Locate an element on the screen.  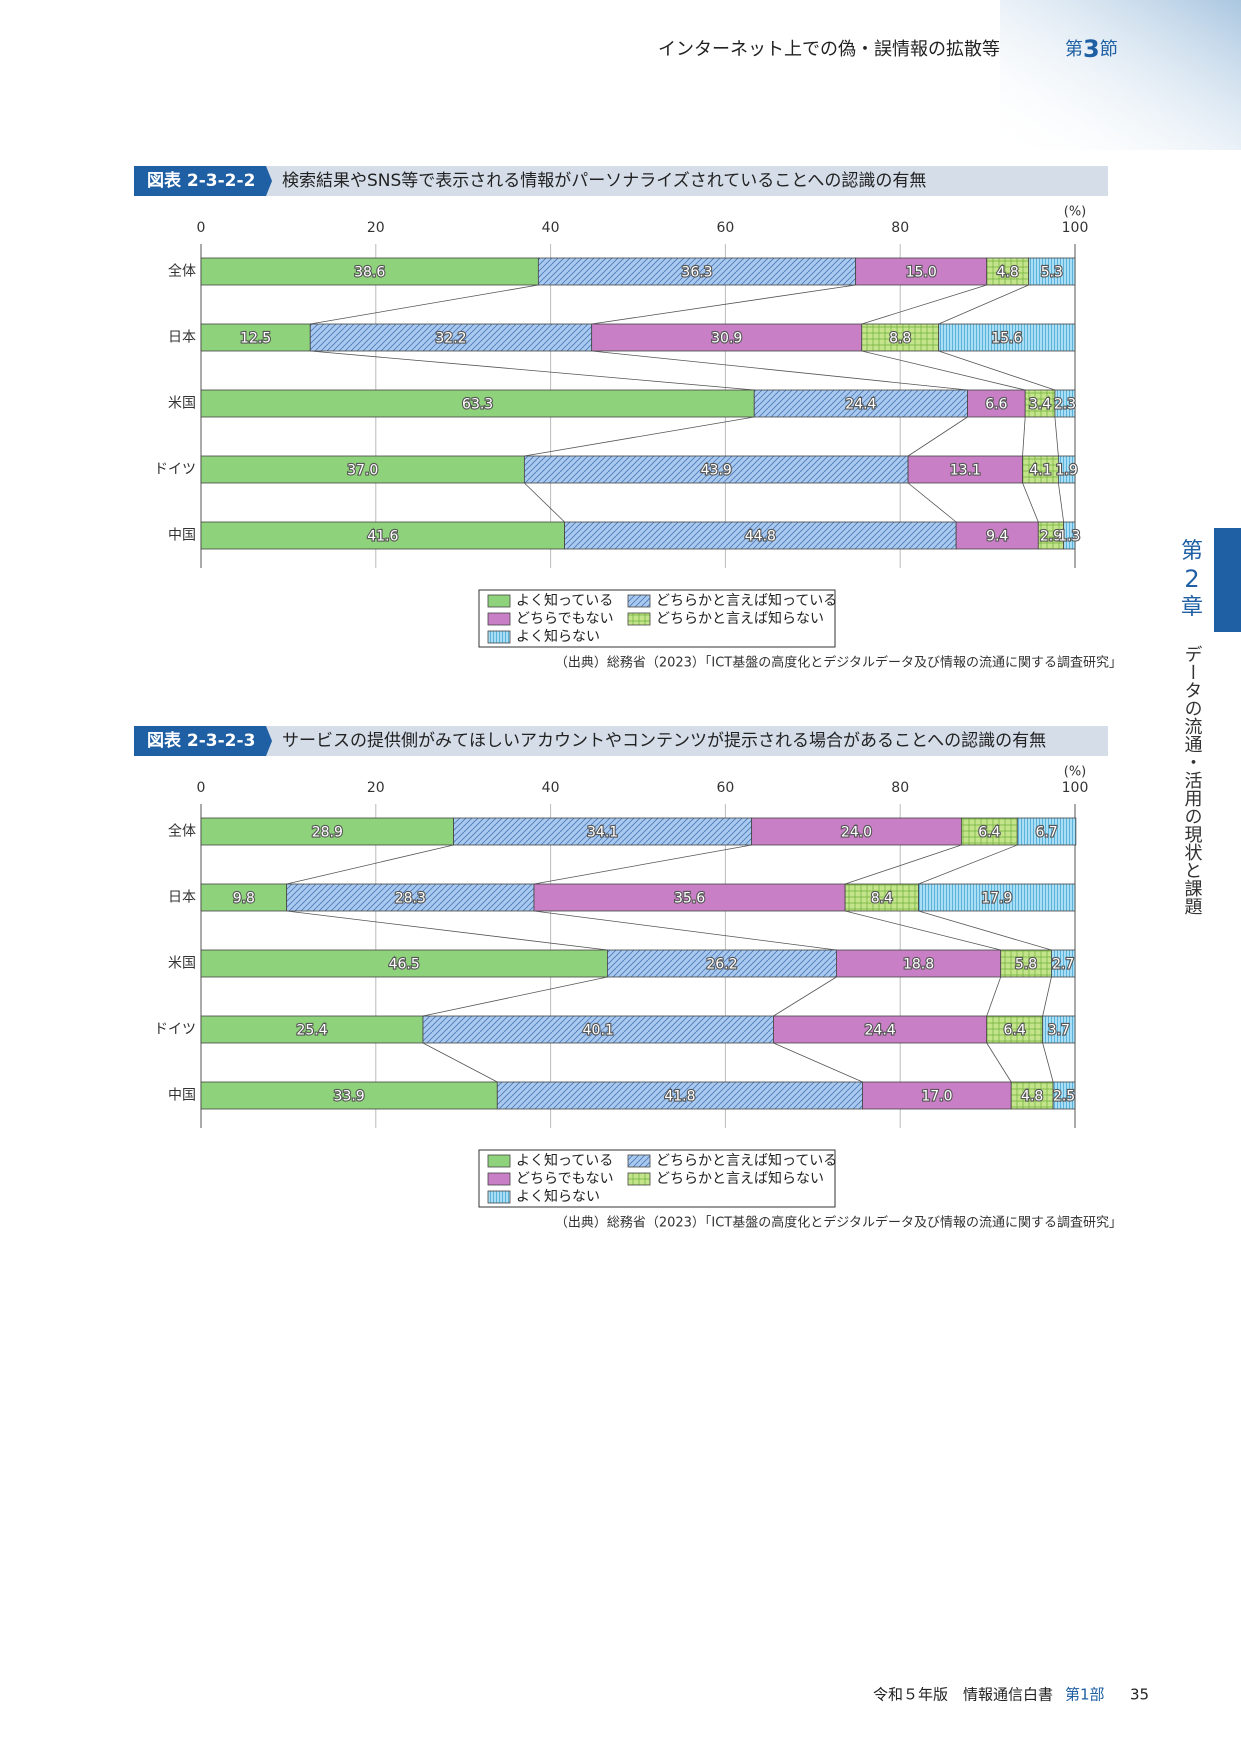
section-prefix: 第 is located at coordinates (1074, 49).